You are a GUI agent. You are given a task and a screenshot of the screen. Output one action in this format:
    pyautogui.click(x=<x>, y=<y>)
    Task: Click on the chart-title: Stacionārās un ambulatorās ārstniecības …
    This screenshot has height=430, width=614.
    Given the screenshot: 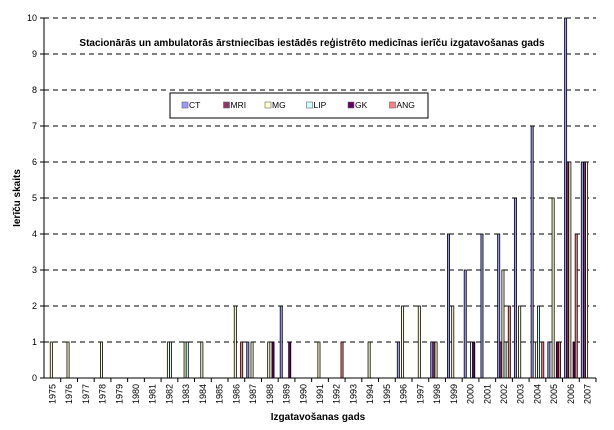 What is the action you would take?
    pyautogui.click(x=312, y=42)
    